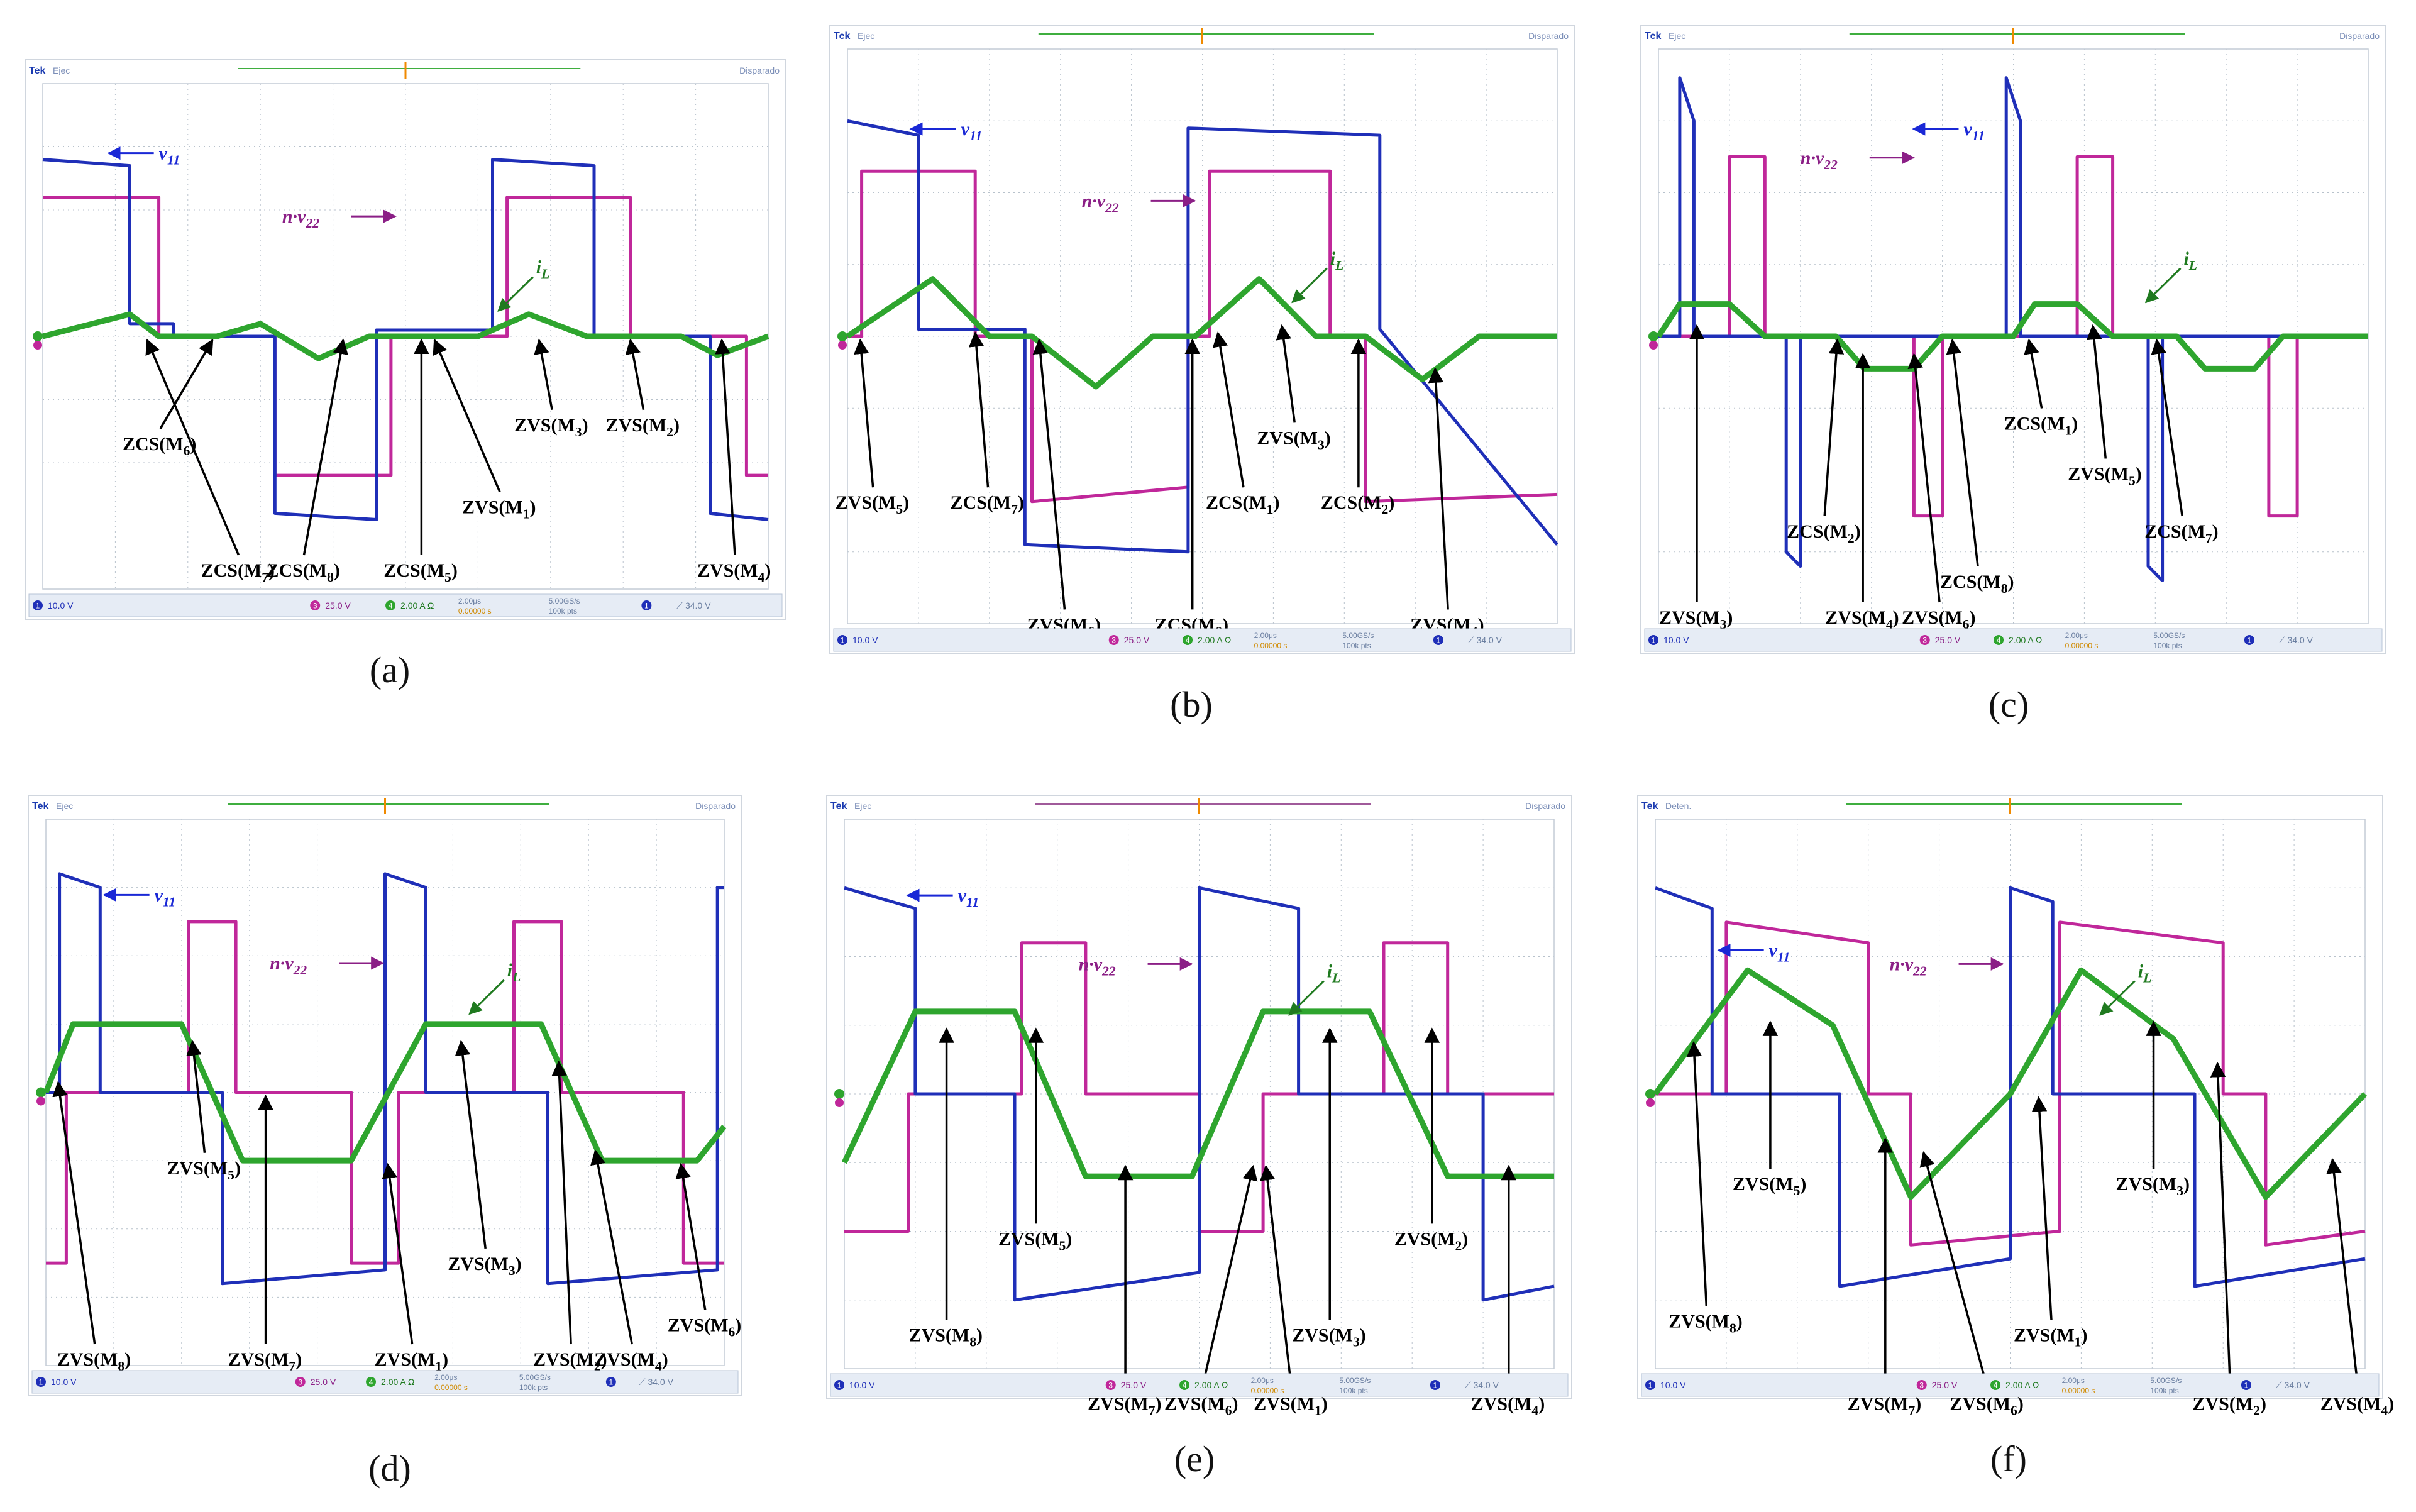  Describe the element at coordinates (37, 70) in the screenshot. I see `brand-label: Tek` at that location.